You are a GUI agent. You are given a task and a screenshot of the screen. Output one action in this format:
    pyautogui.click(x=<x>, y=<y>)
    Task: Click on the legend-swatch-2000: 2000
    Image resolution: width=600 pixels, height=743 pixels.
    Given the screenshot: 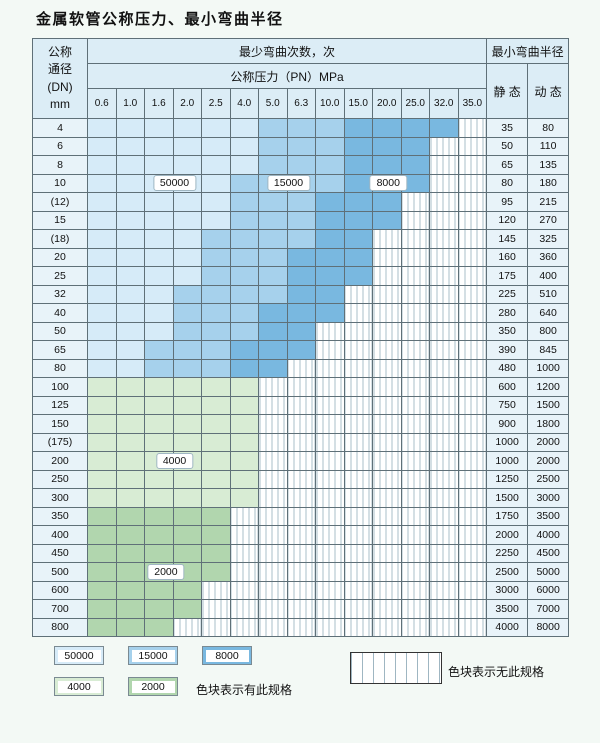 What is the action you would take?
    pyautogui.click(x=153, y=686)
    